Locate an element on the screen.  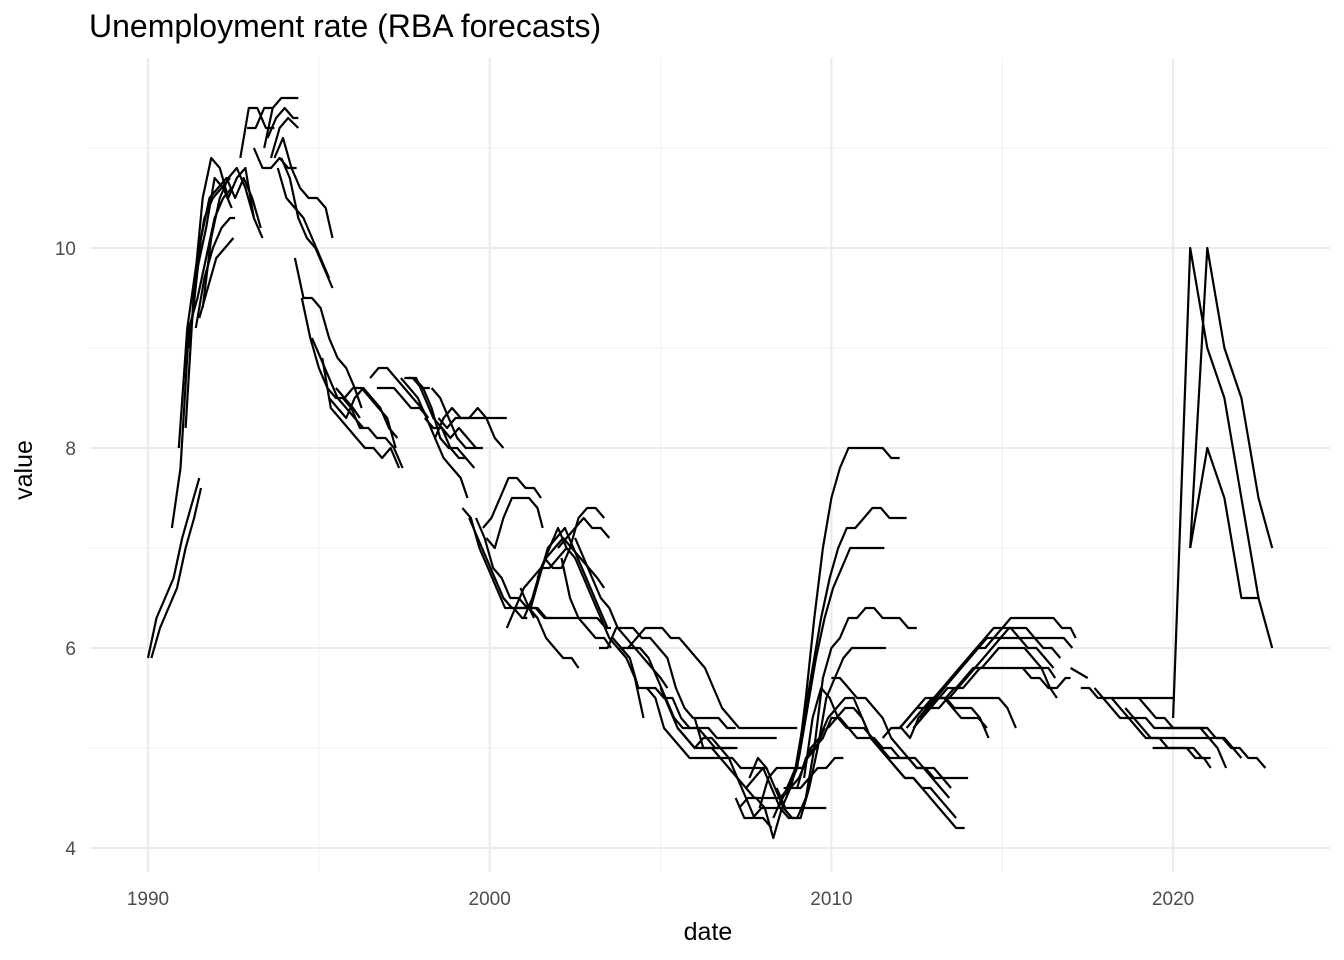
y-tick-label: 10 is located at coordinates (65, 249).